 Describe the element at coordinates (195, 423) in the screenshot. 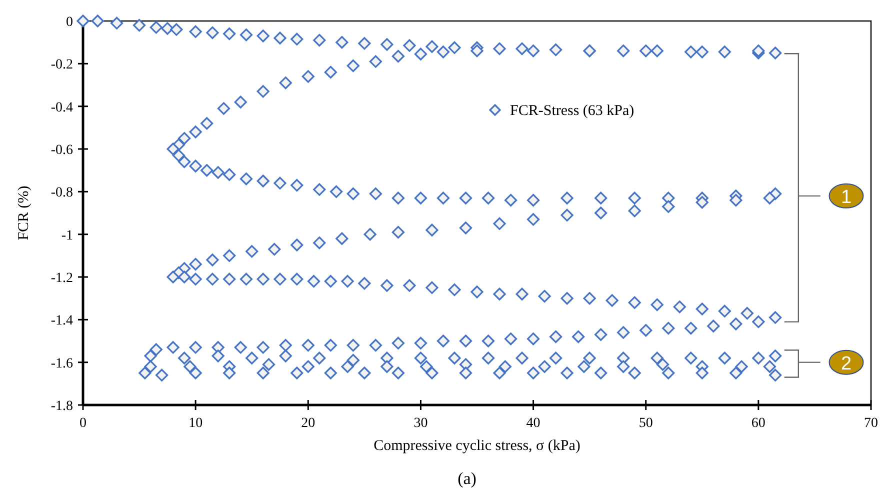

I see `x-tick-label: 10` at that location.